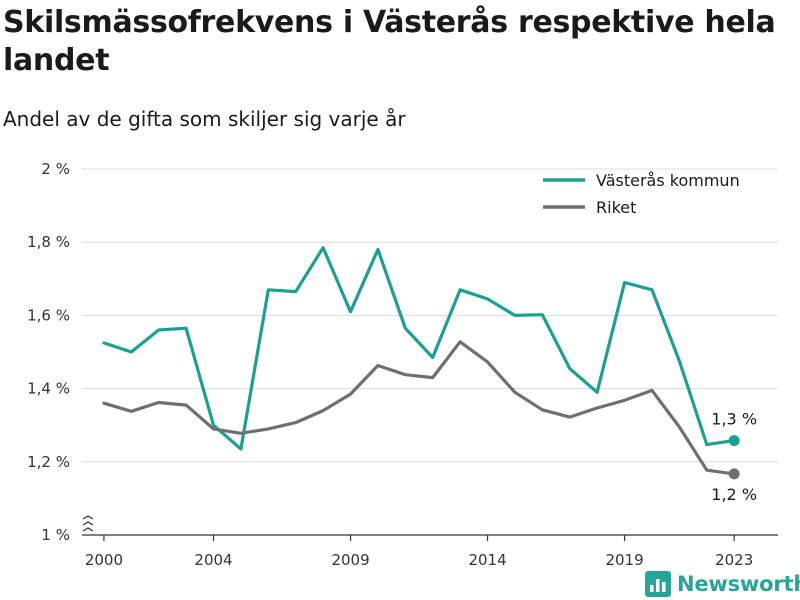 Image resolution: width=800 pixels, height=600 pixels. Describe the element at coordinates (48, 242) in the screenshot. I see `y-tick-label: 1,8 %` at that location.